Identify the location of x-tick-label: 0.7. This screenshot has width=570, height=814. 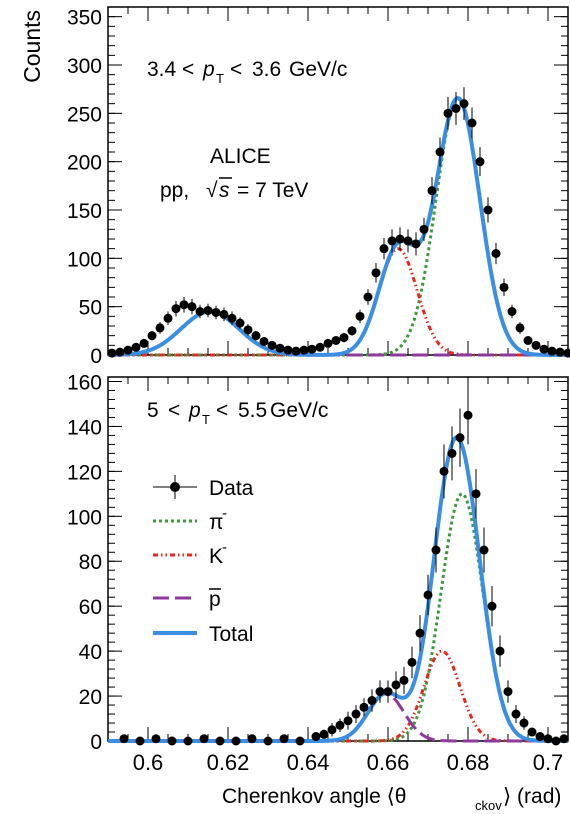
(548, 762).